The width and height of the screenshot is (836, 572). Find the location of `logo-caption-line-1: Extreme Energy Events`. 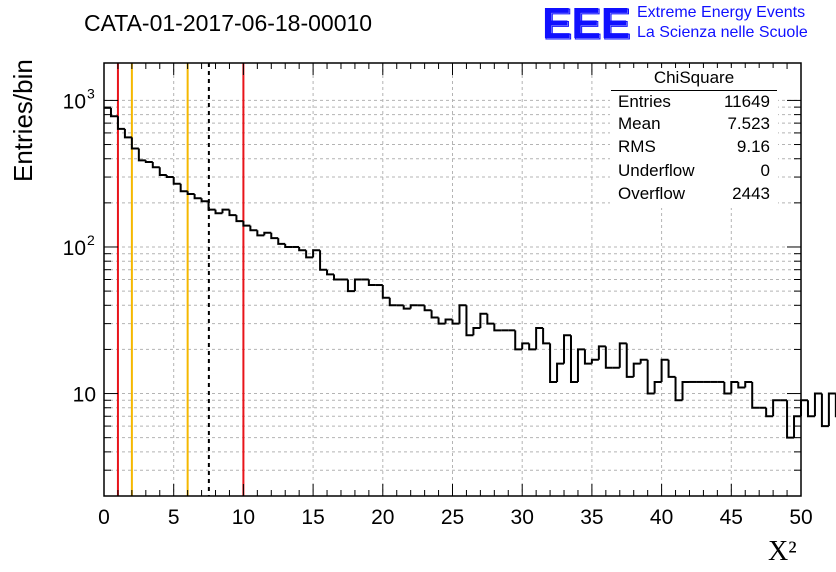

logo-caption-line-1: Extreme Energy Events is located at coordinates (721, 12).